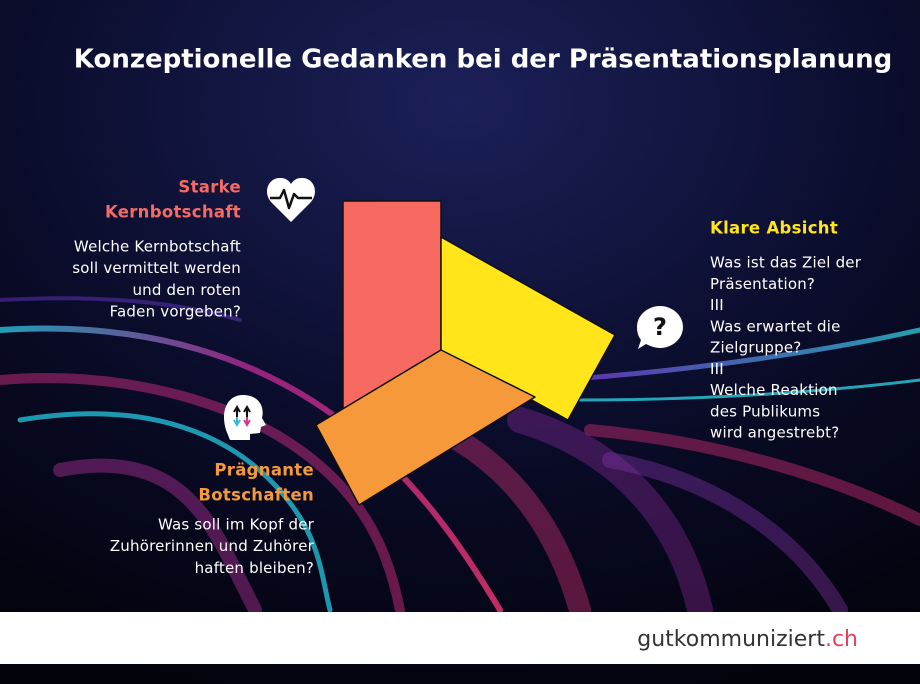  I want to click on section-body-line: Welche Kernbotschaft, so click(157, 247).